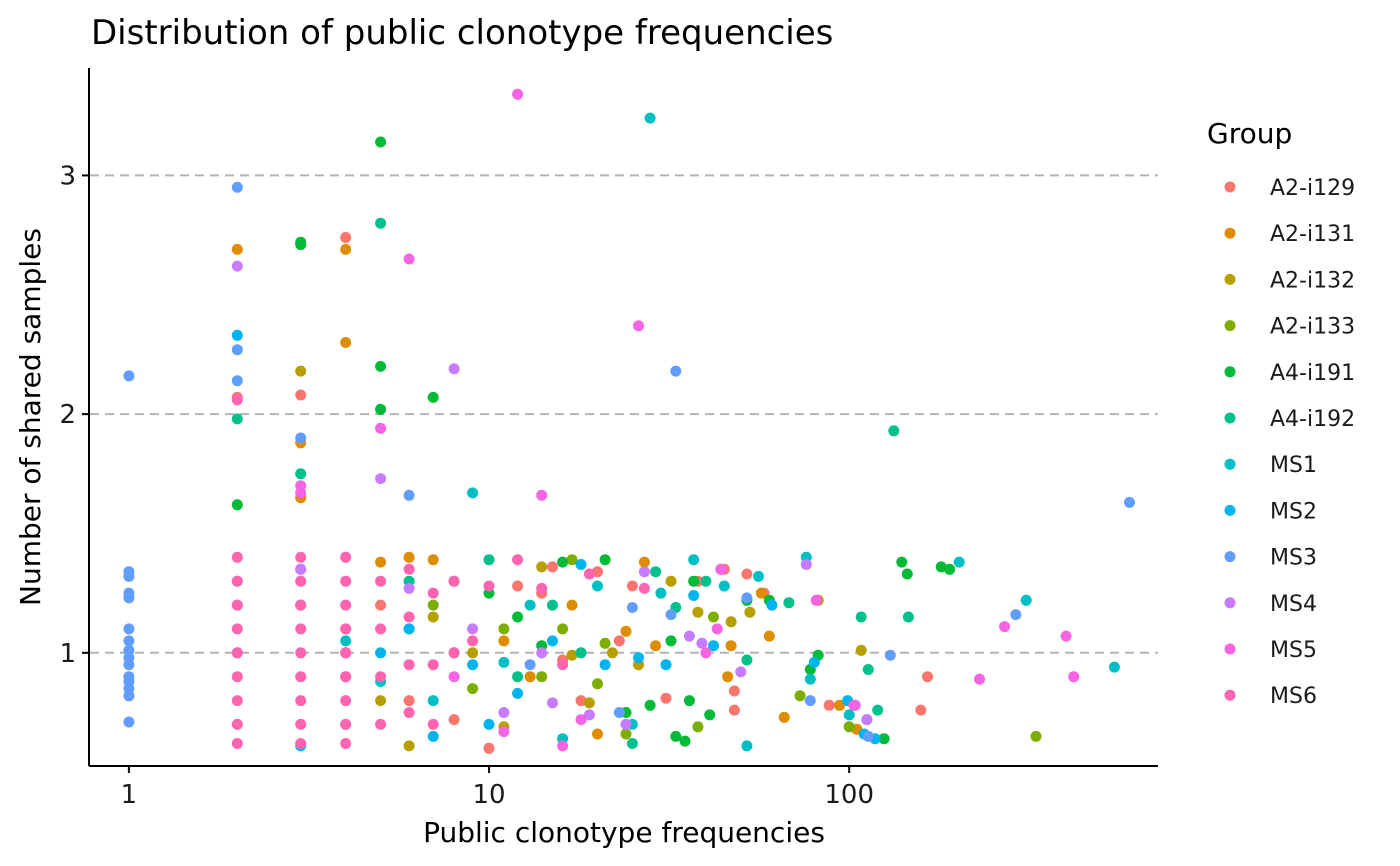 The width and height of the screenshot is (1400, 866). I want to click on legend-item: A2-i129, so click(1289, 188).